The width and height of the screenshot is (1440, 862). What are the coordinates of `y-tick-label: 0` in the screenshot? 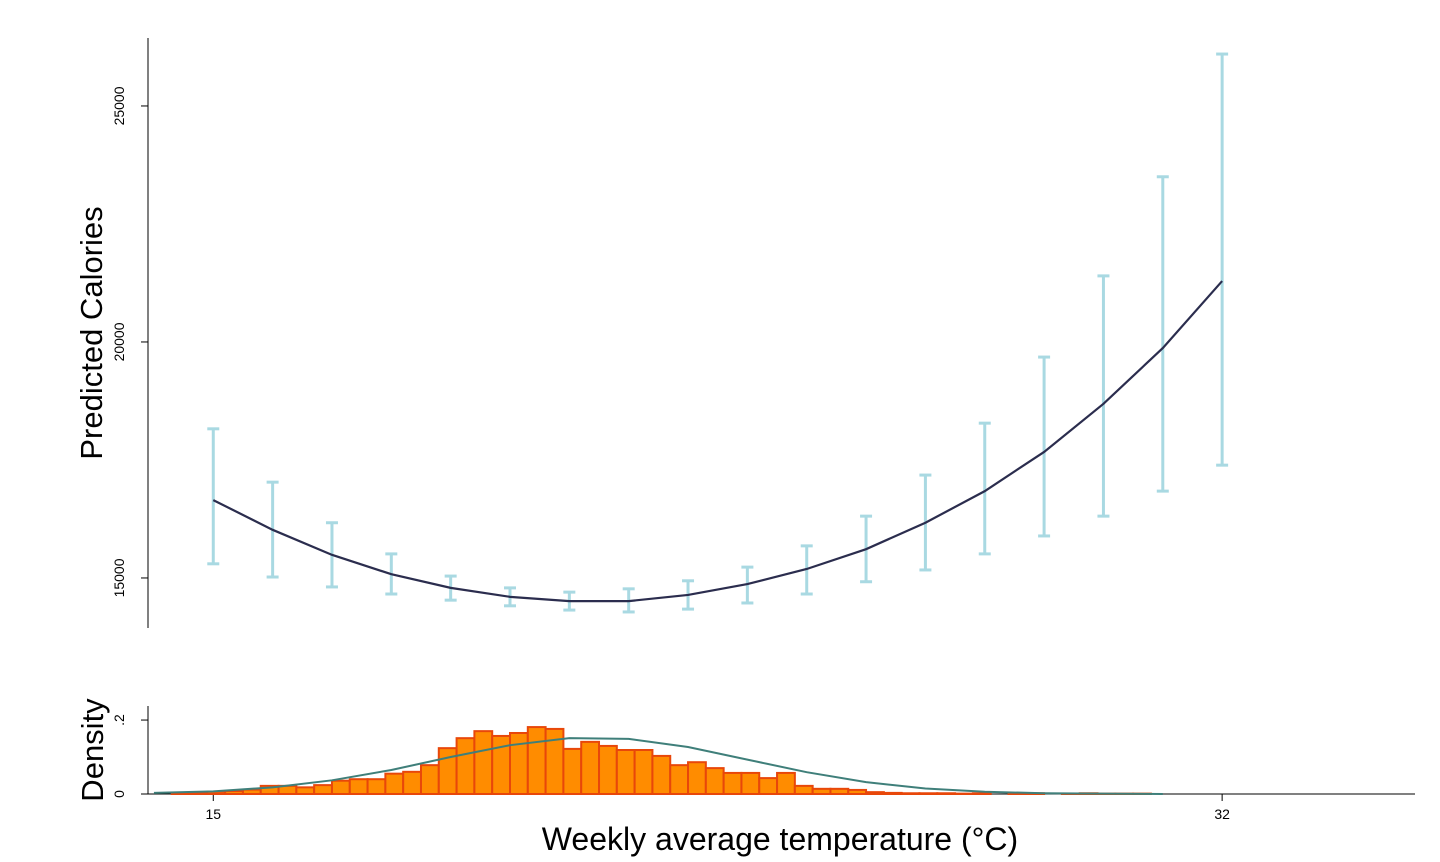 It's located at (119, 794).